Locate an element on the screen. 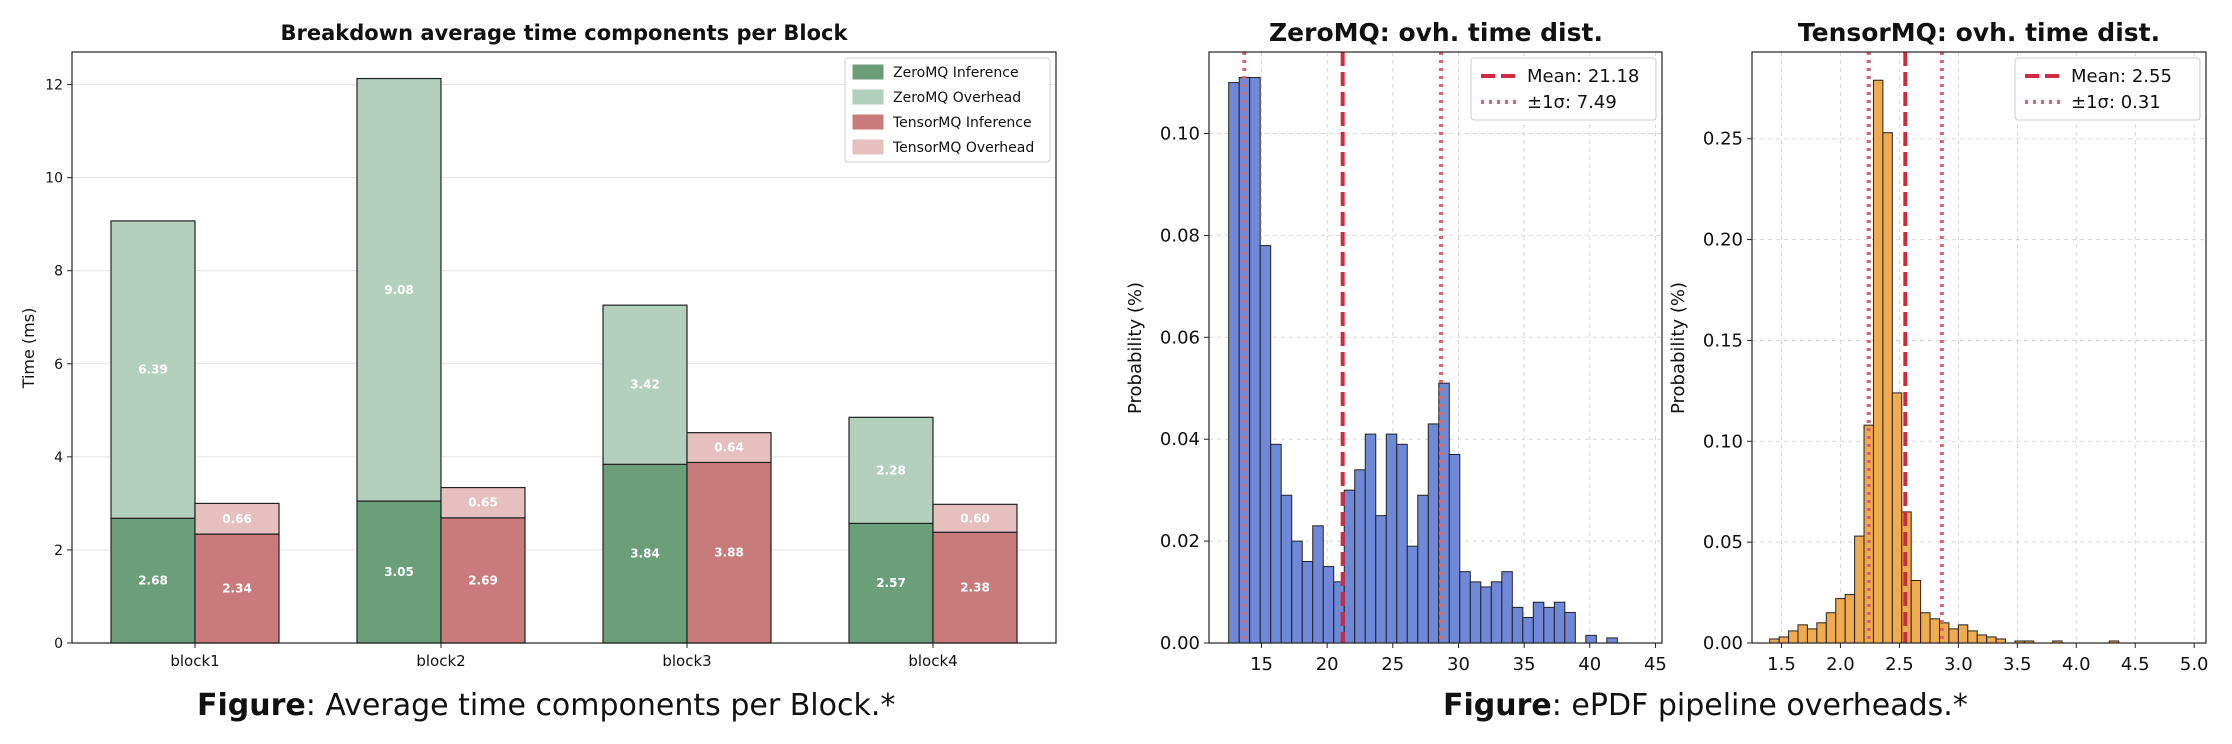 The height and width of the screenshot is (744, 2232). y-tick-label: 8 is located at coordinates (58, 272).